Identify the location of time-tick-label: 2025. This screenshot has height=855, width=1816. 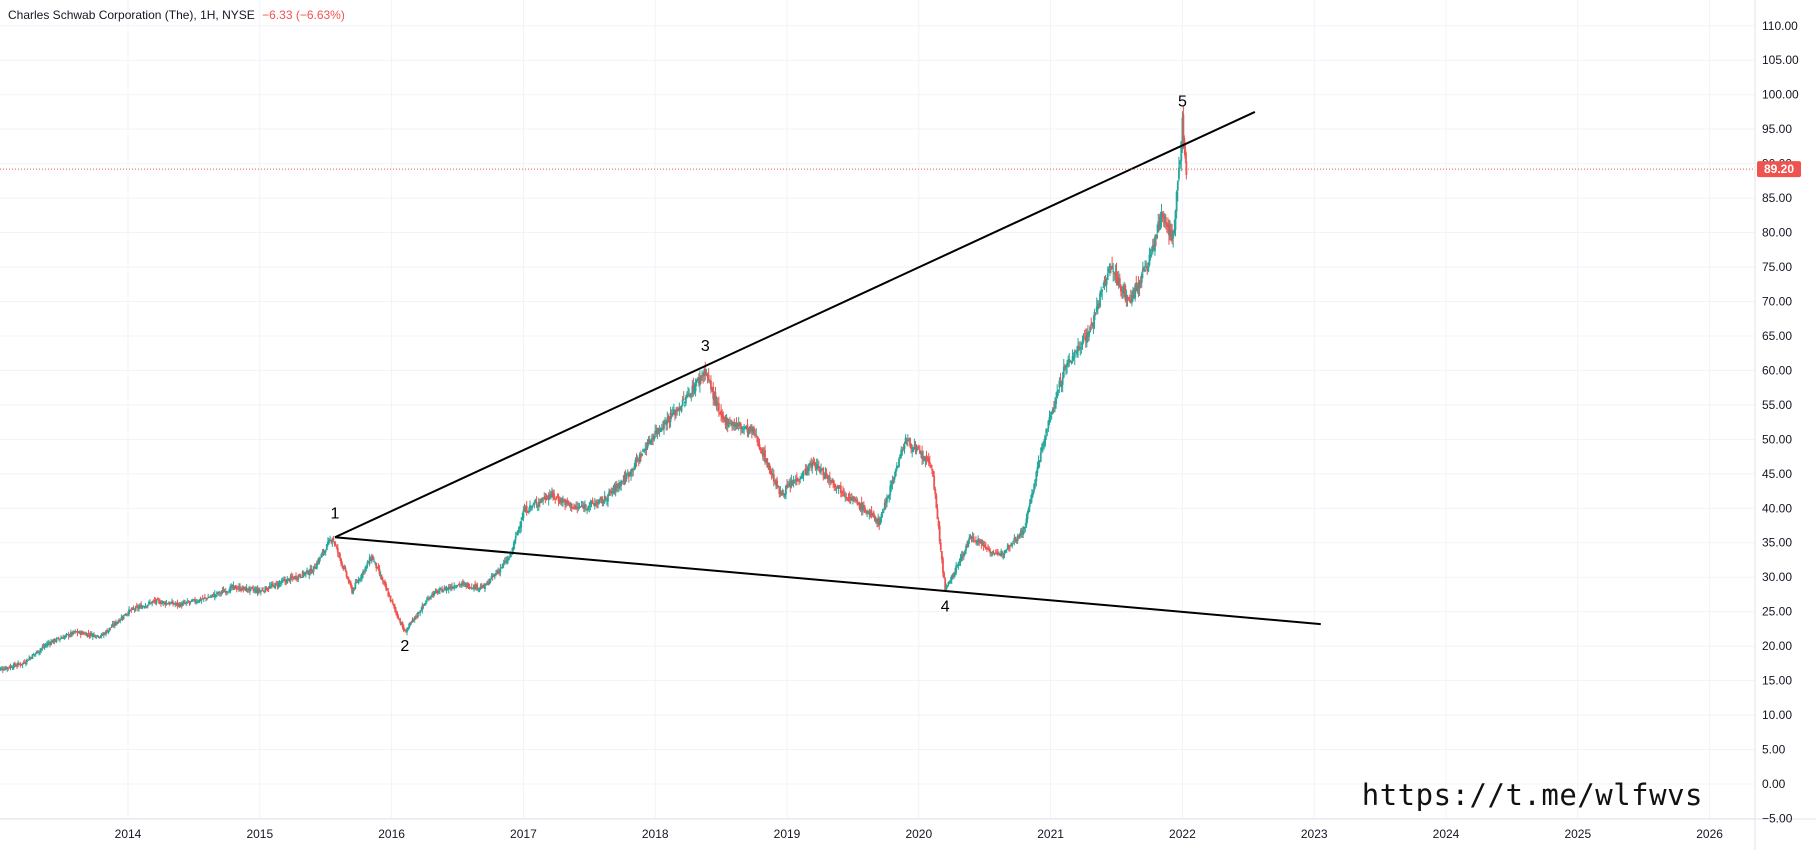
(1577, 834).